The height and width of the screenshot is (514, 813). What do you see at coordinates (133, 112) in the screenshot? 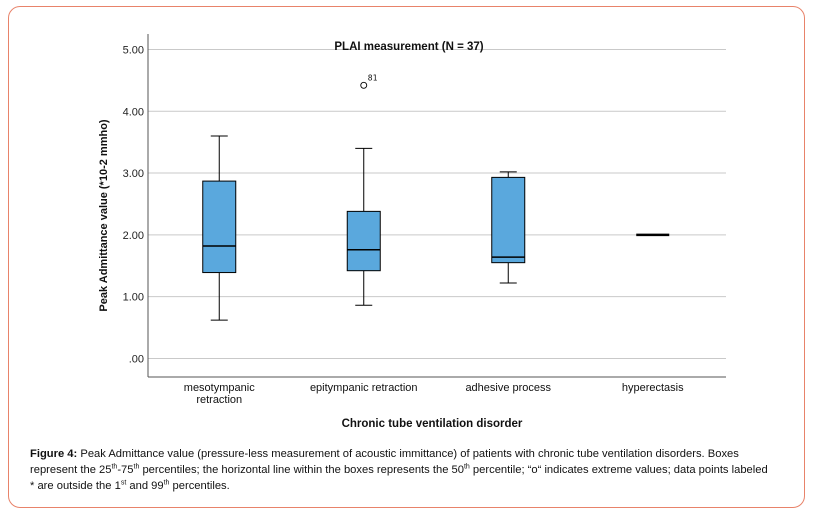
I see `y-tick-label: 4.00` at bounding box center [133, 112].